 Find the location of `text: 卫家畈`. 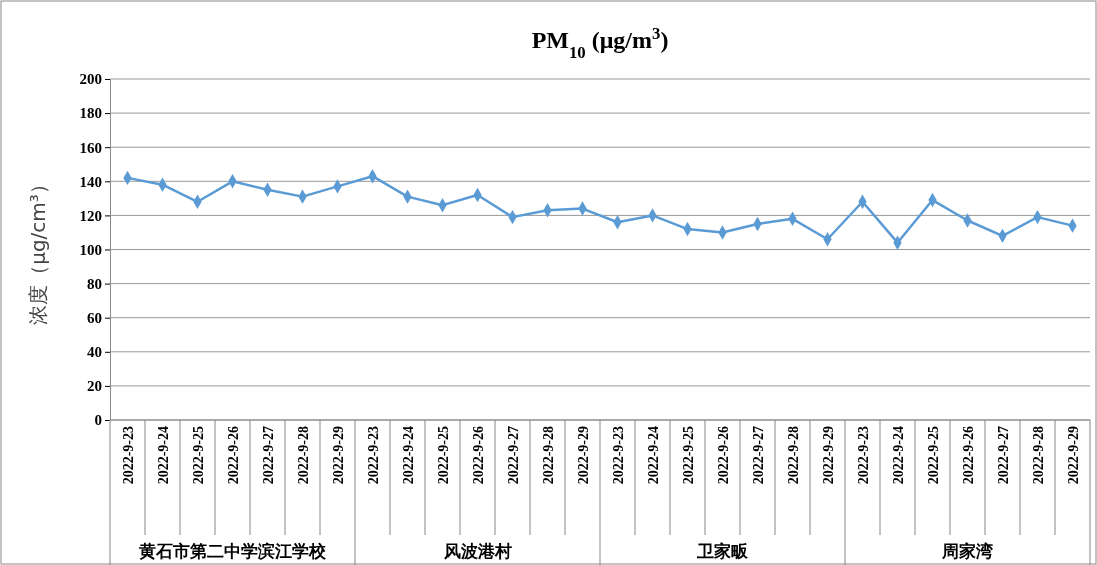

text: 卫家畈 is located at coordinates (722, 551).